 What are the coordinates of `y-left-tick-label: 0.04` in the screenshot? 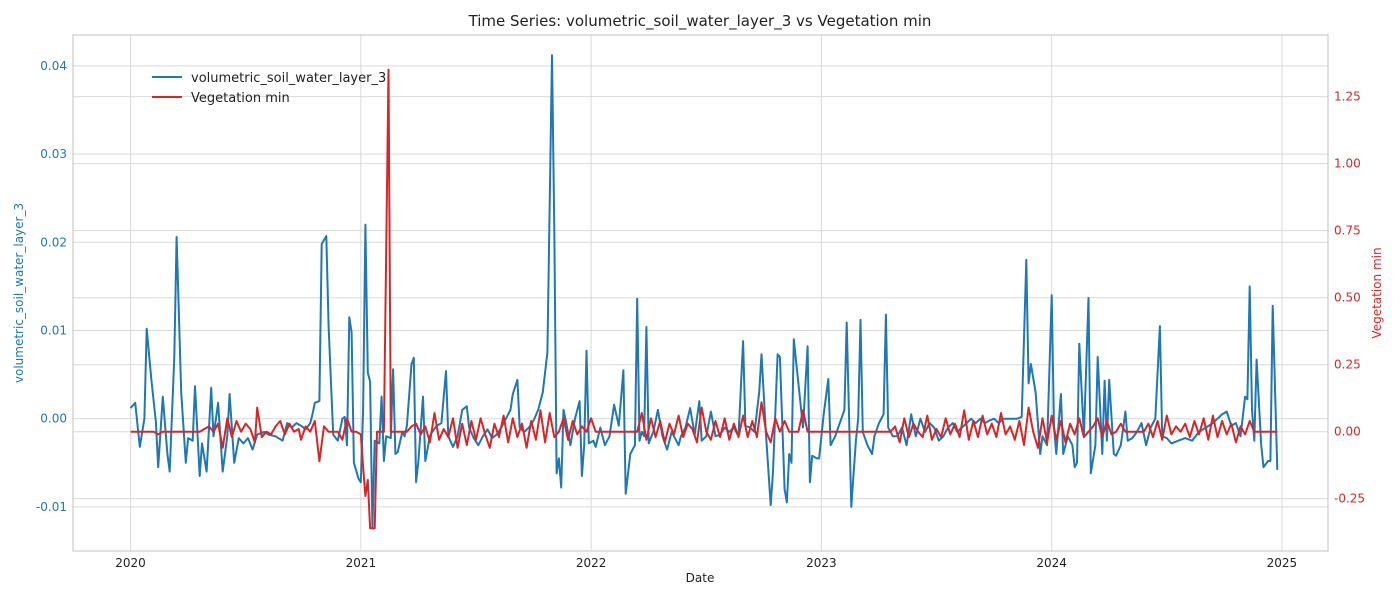 It's located at (53, 66).